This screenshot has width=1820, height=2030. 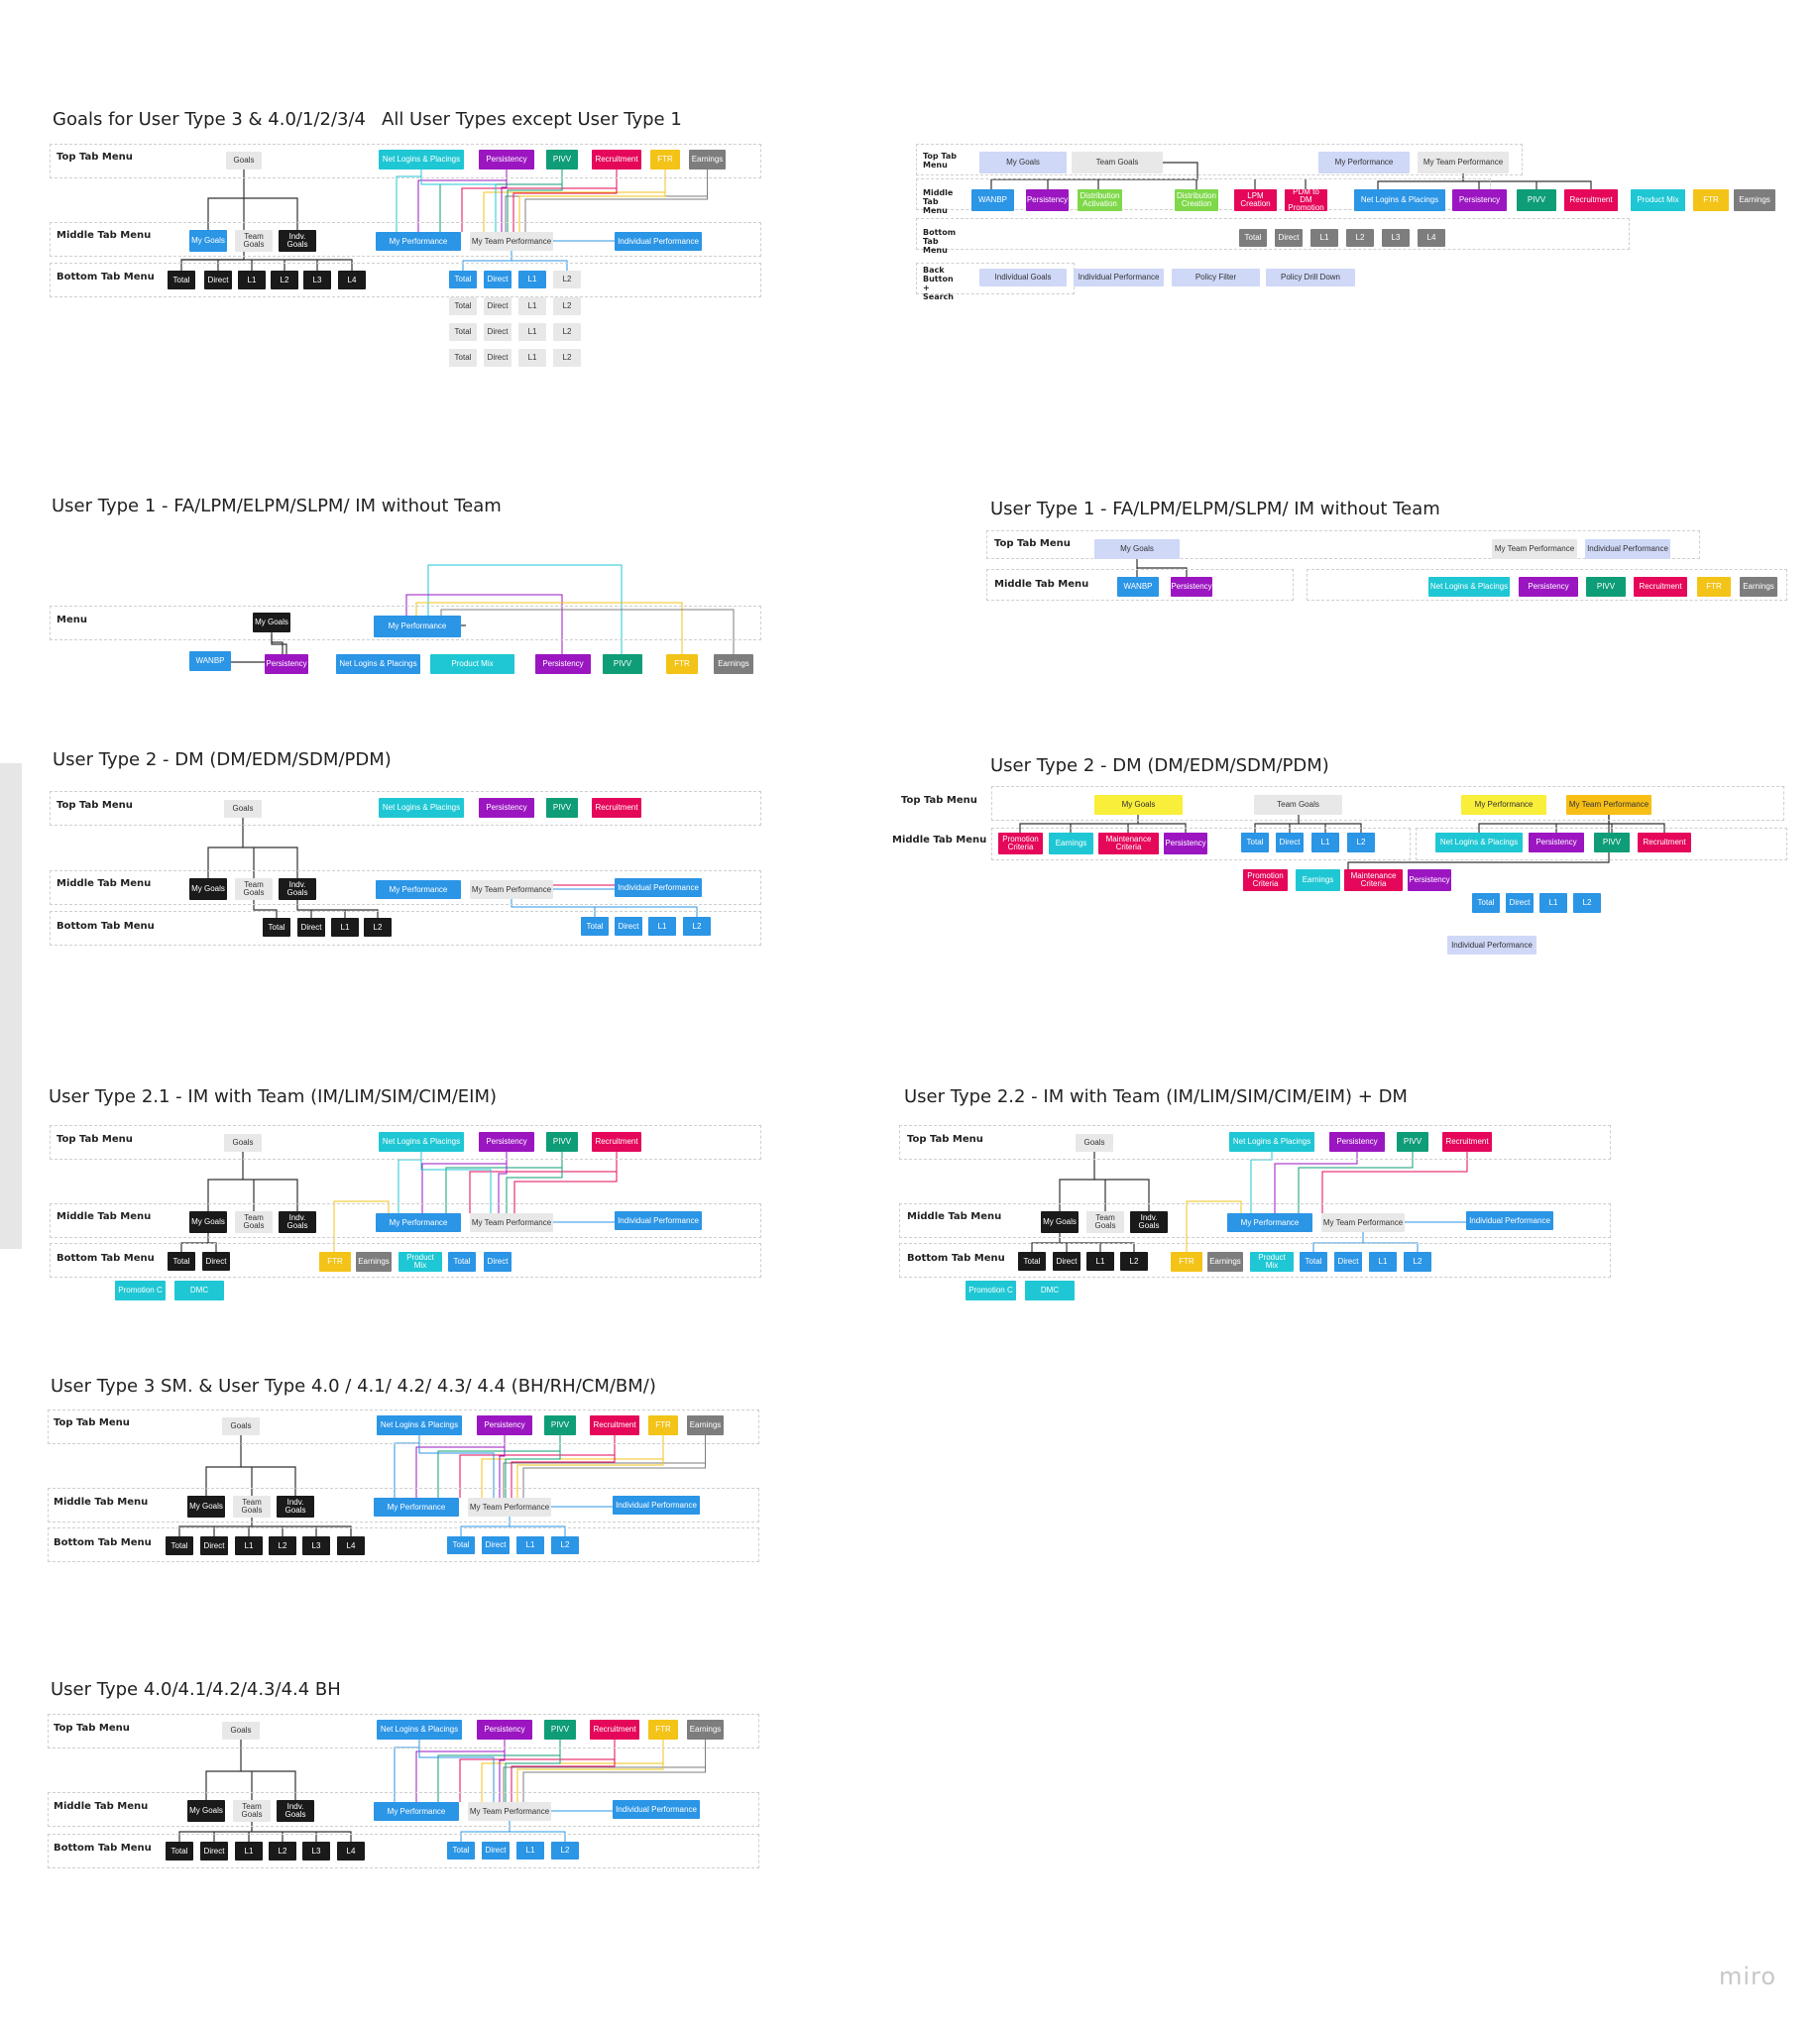 I want to click on node-wanbp: WANBP, so click(x=1138, y=587).